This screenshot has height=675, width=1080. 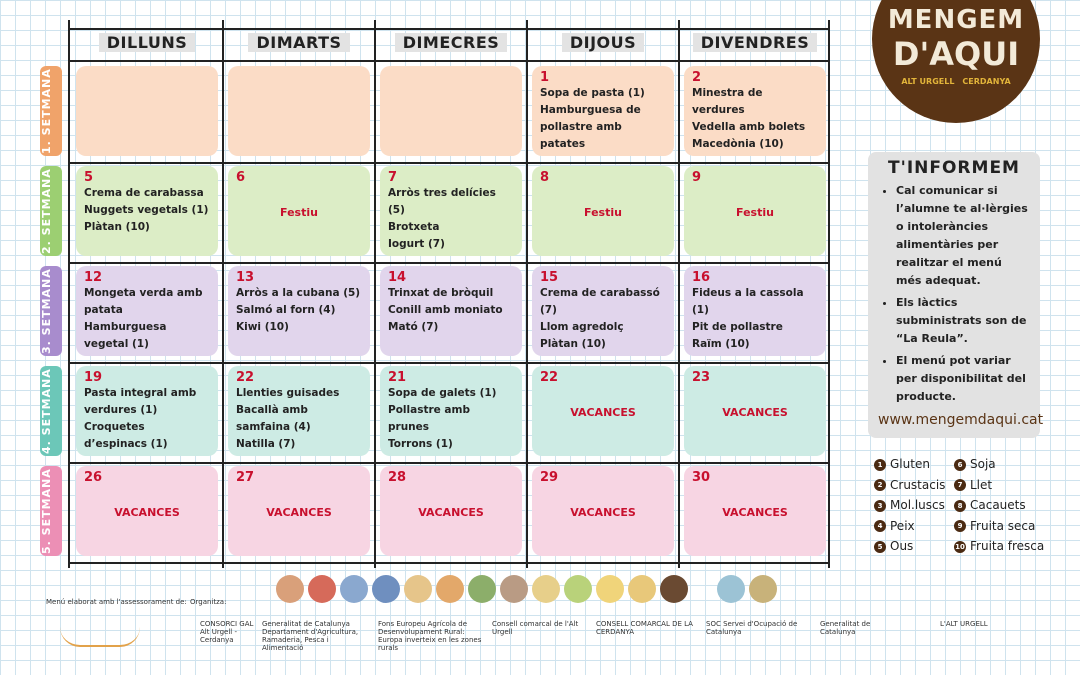 I want to click on day-number: 27, so click(x=245, y=477).